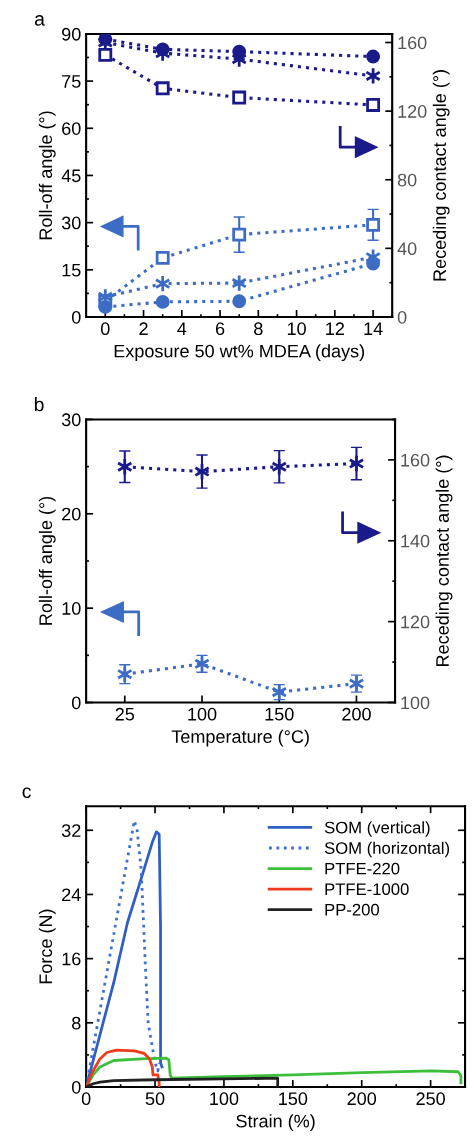 The width and height of the screenshot is (476, 1146). Describe the element at coordinates (39, 404) in the screenshot. I see `chart-title: b` at that location.